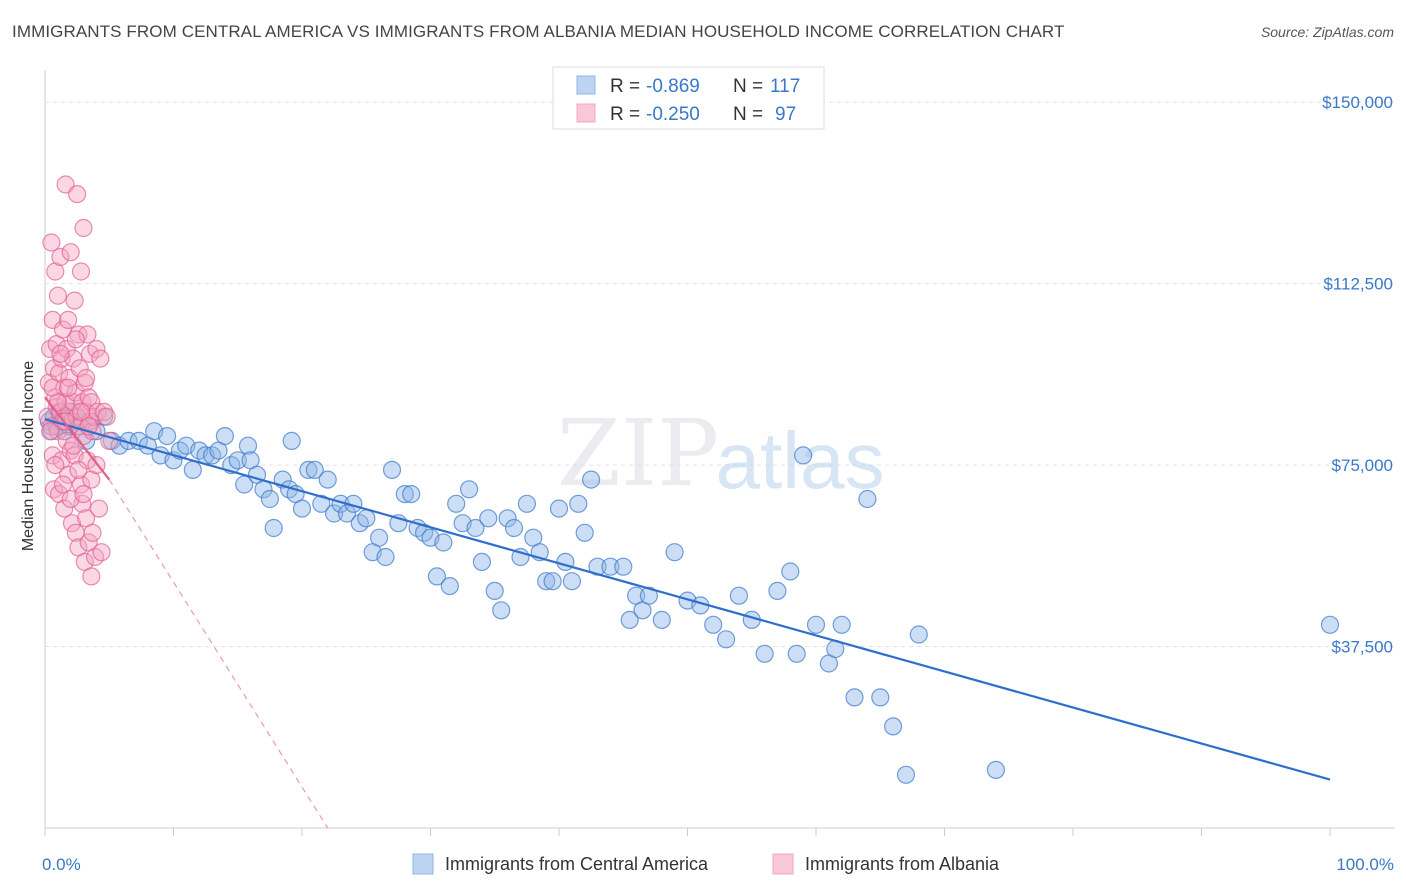  What do you see at coordinates (577, 864) in the screenshot?
I see `legend-bottom-label-central-america: Immigrants from Central America` at bounding box center [577, 864].